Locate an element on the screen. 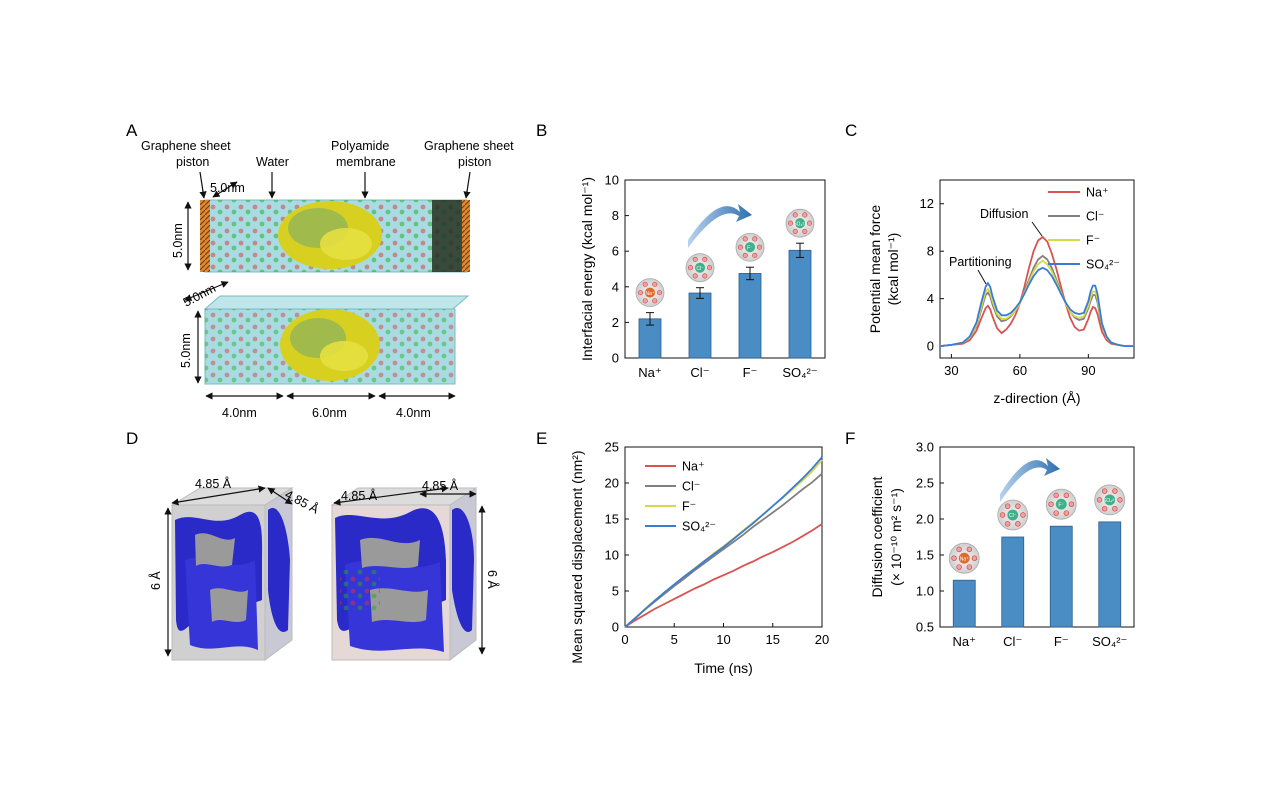 Image resolution: width=1269 pixels, height=805 pixels. chart-e-ylabel: Mean squared displacement (nm²) is located at coordinates (577, 556).